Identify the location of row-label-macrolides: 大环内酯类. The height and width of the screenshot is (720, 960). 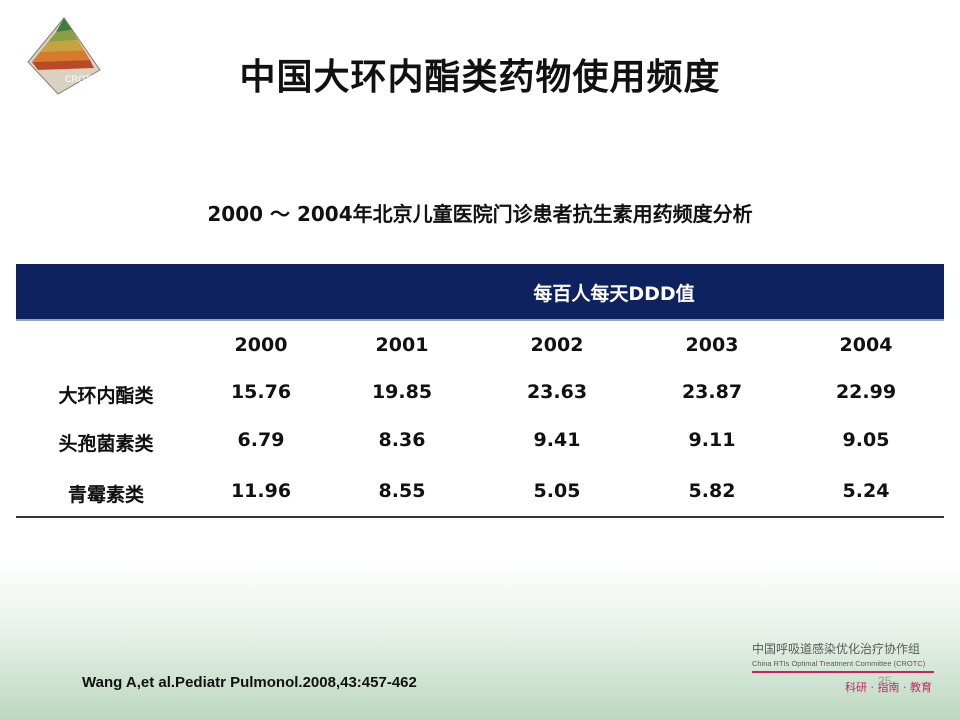
(106, 396).